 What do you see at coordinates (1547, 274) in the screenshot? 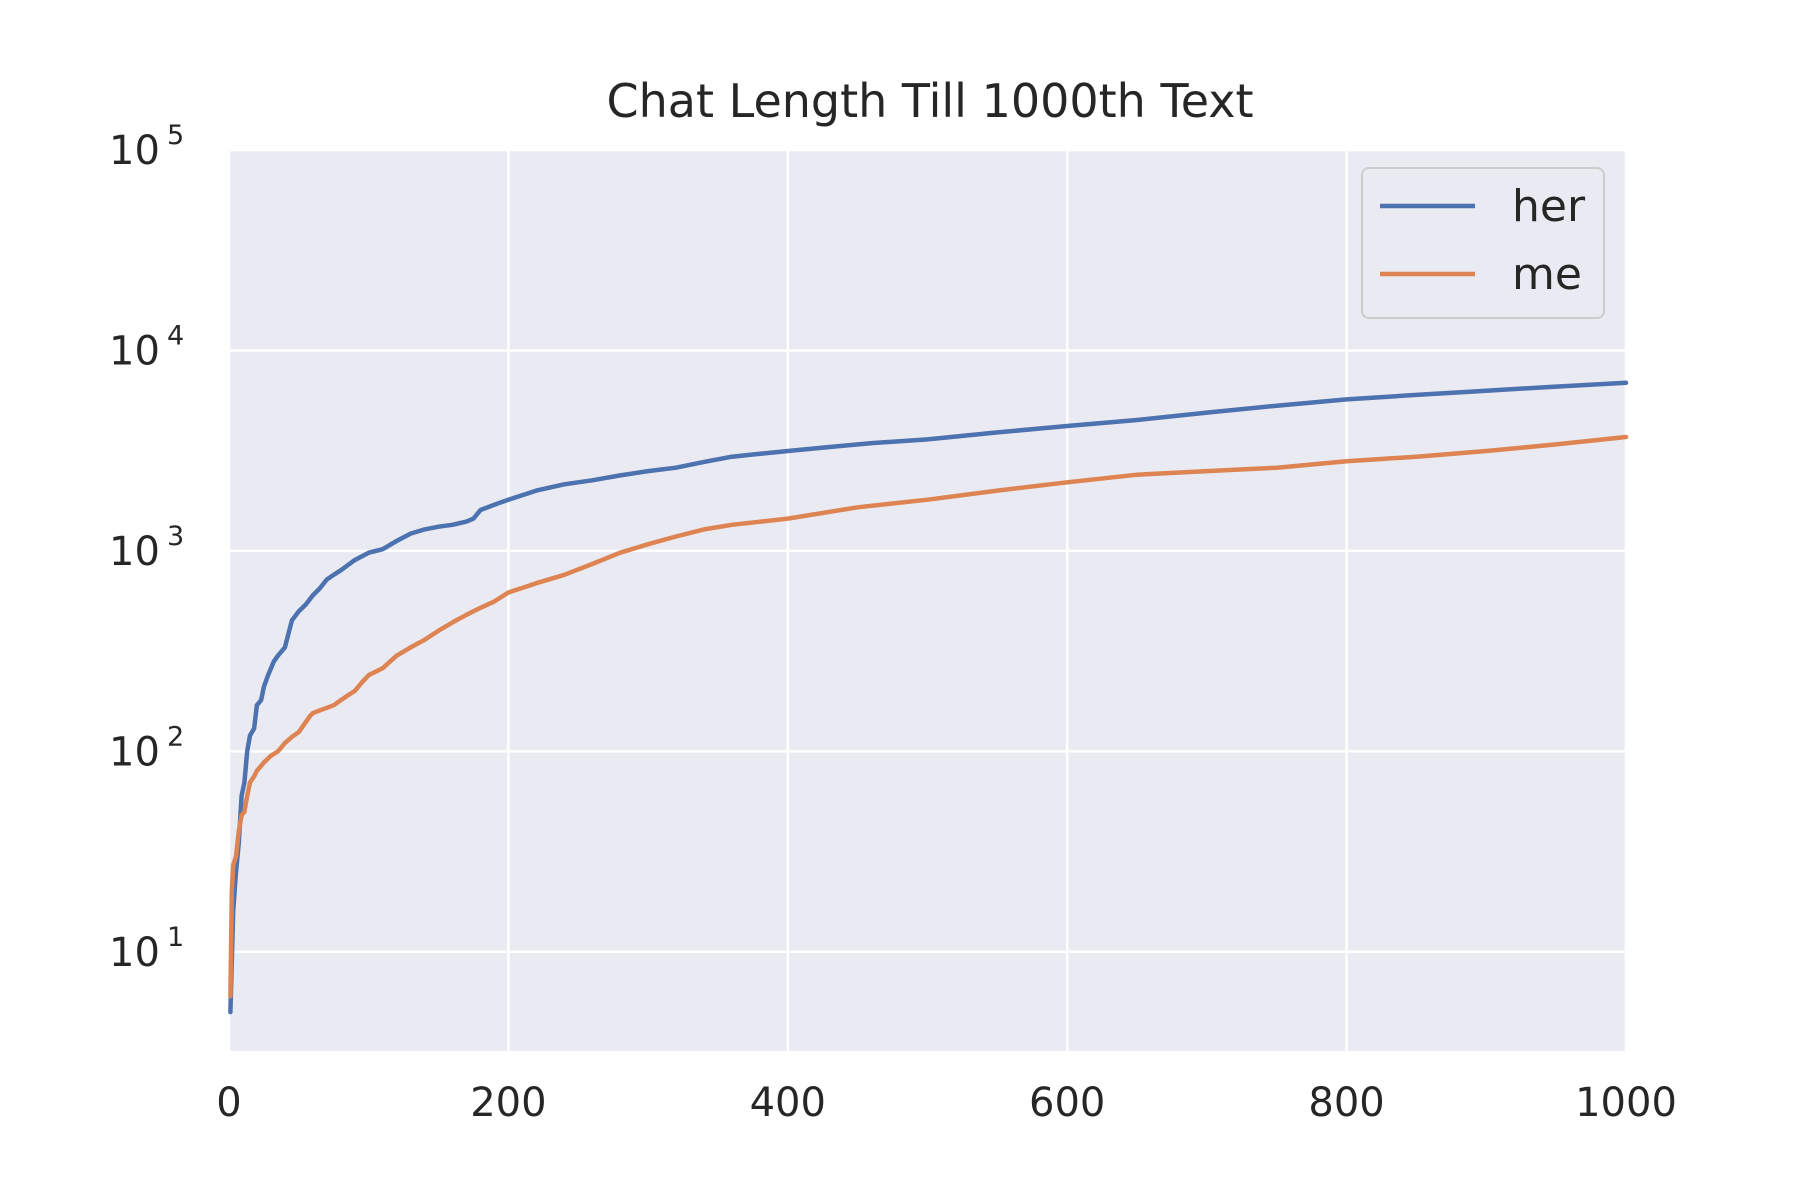
I see `legend-label: me` at bounding box center [1547, 274].